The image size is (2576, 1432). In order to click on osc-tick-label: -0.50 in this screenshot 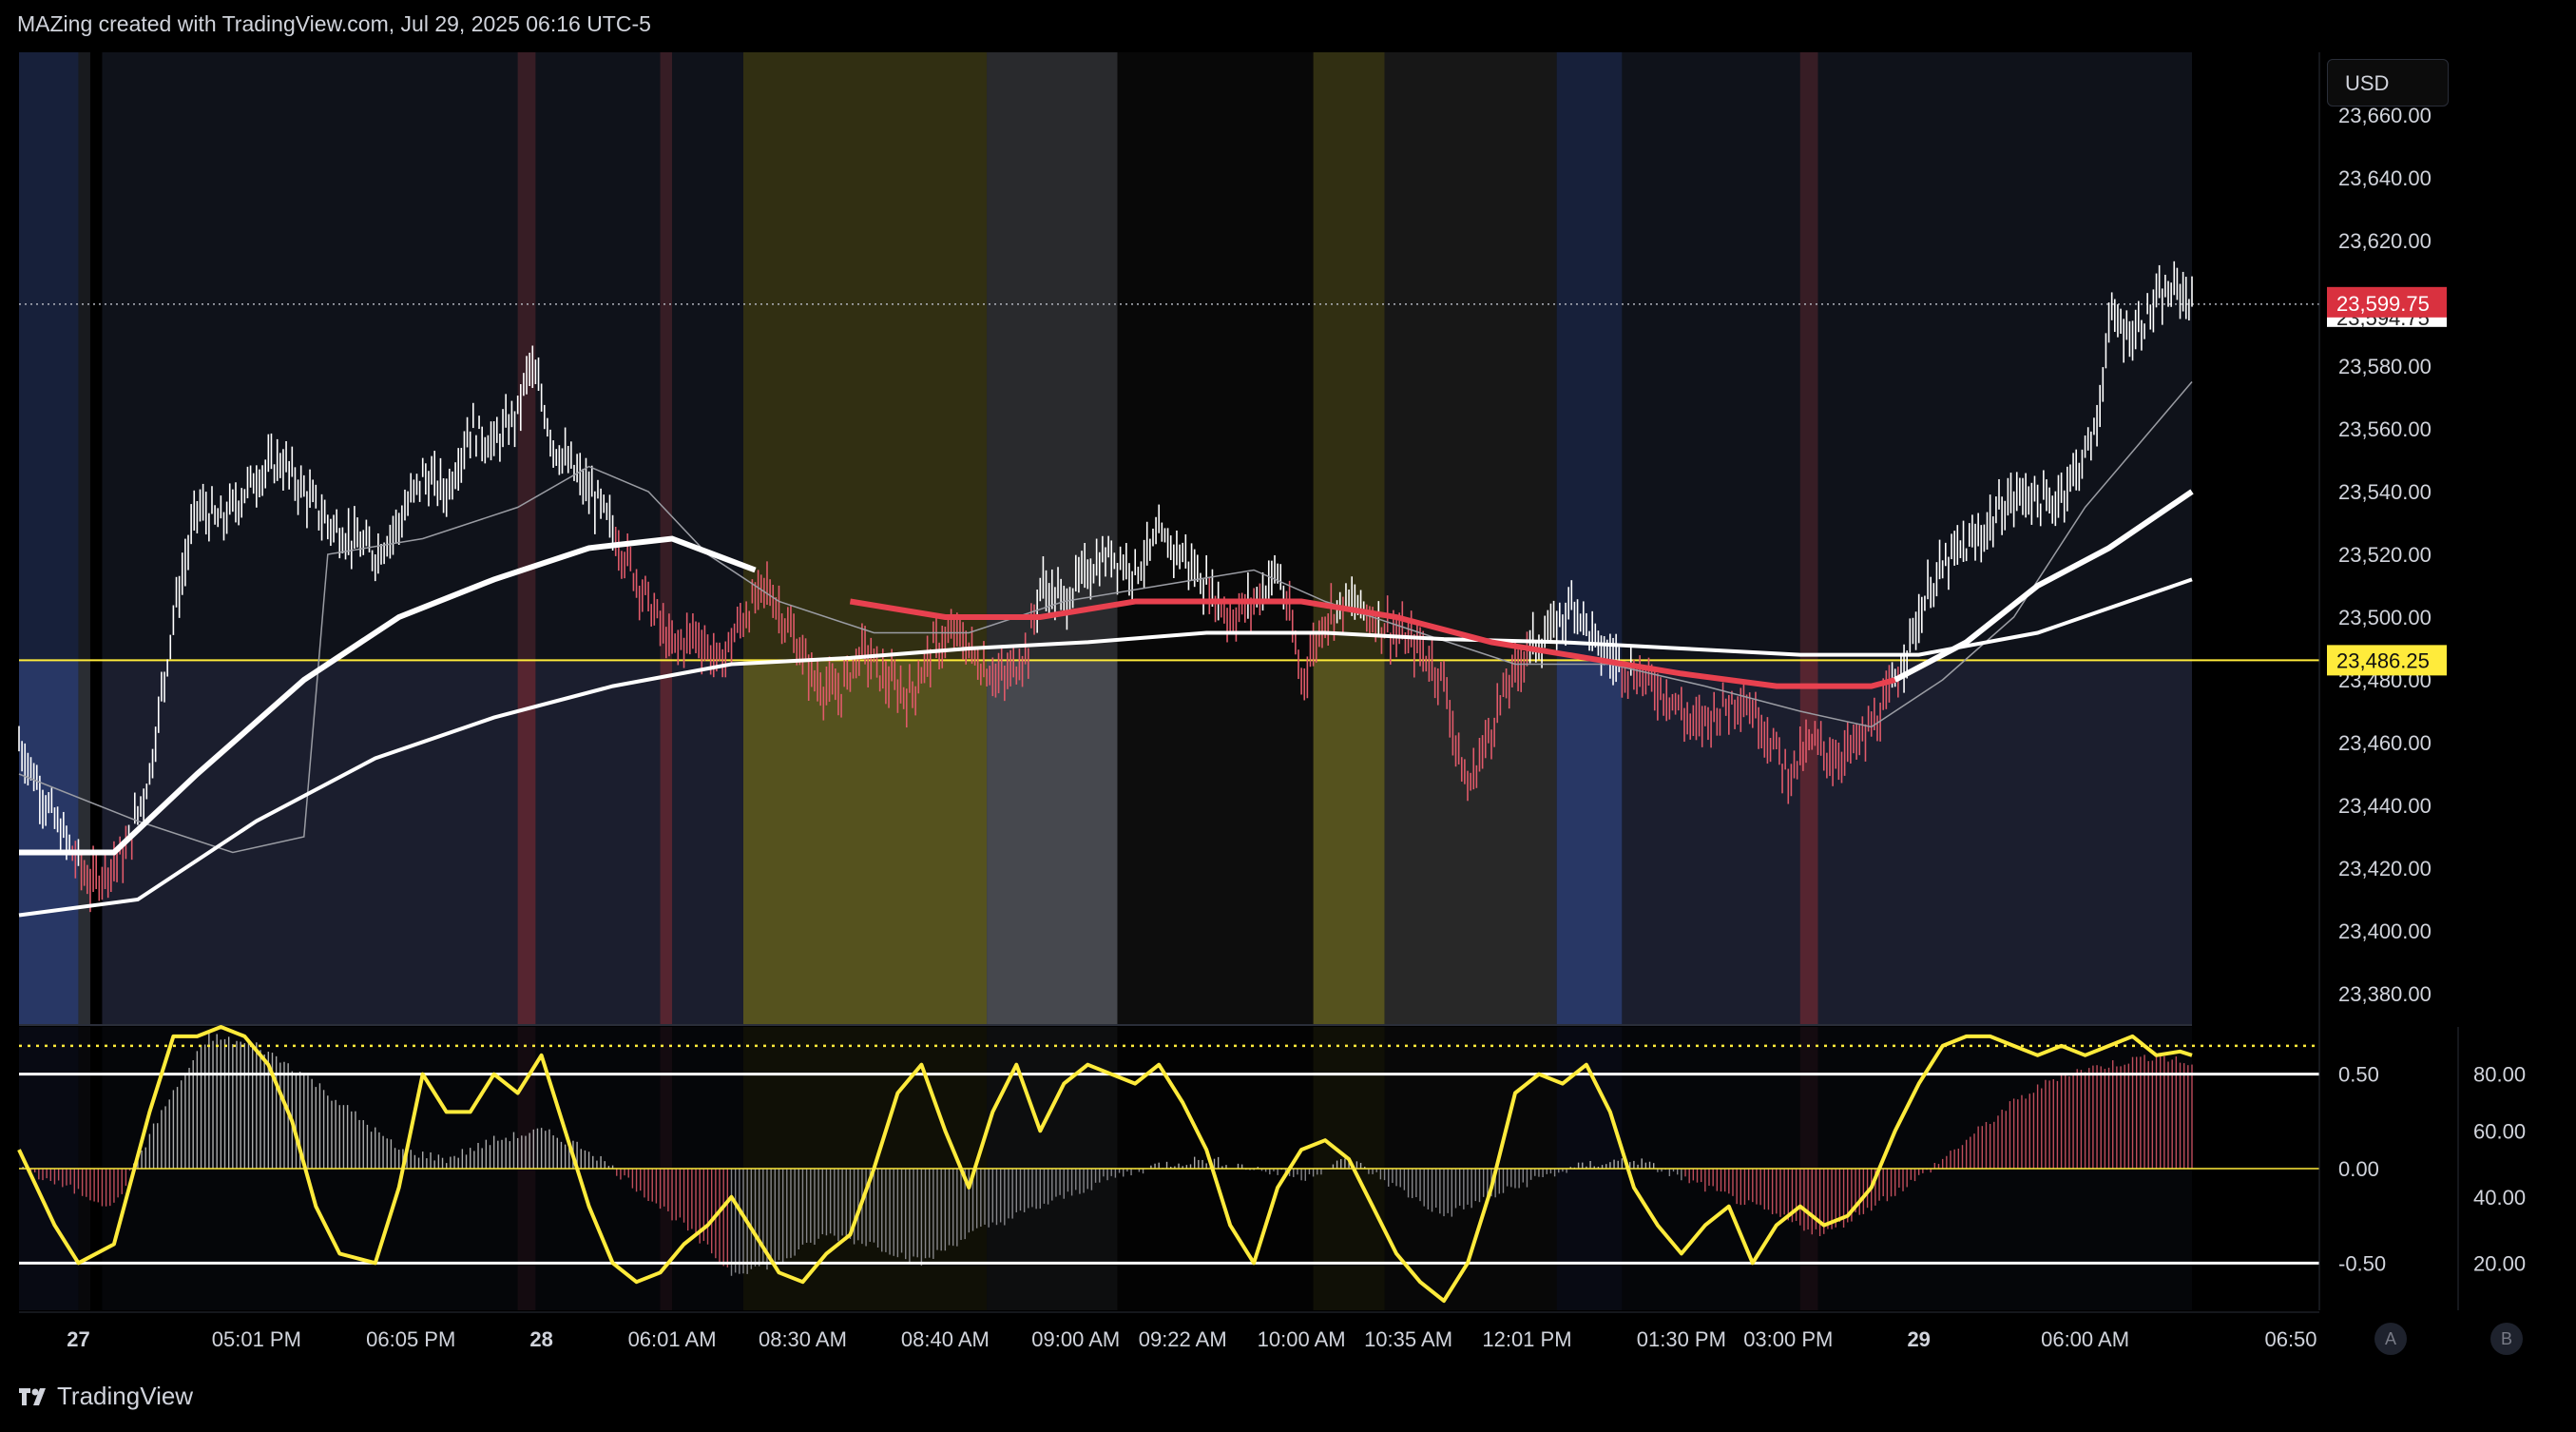, I will do `click(2362, 1263)`.